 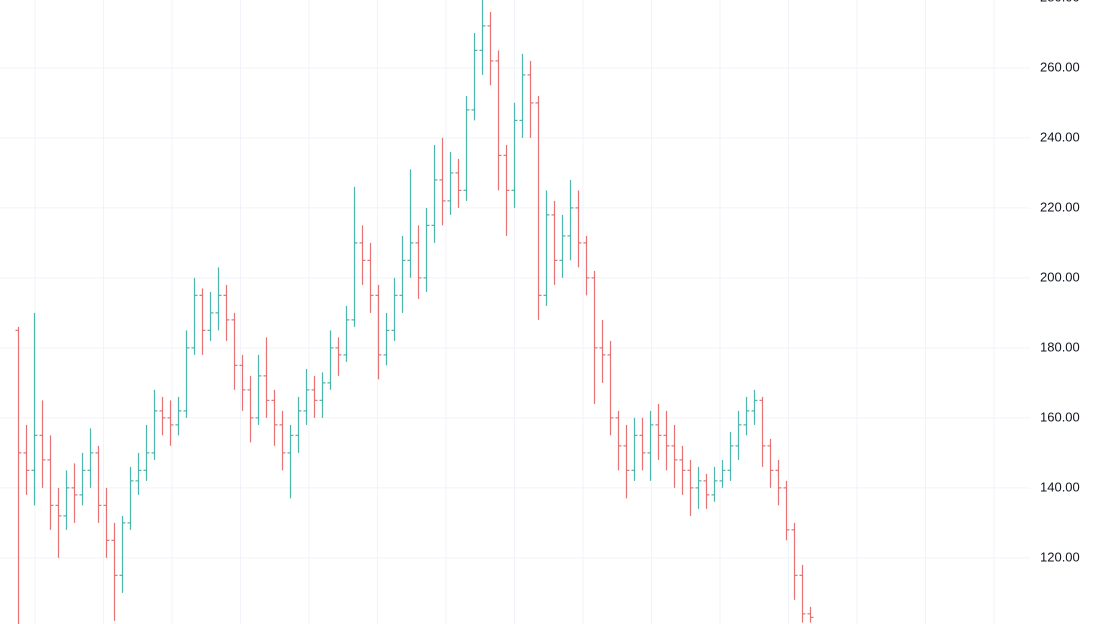 What do you see at coordinates (1060, 486) in the screenshot?
I see `y-tick-label: 140.00` at bounding box center [1060, 486].